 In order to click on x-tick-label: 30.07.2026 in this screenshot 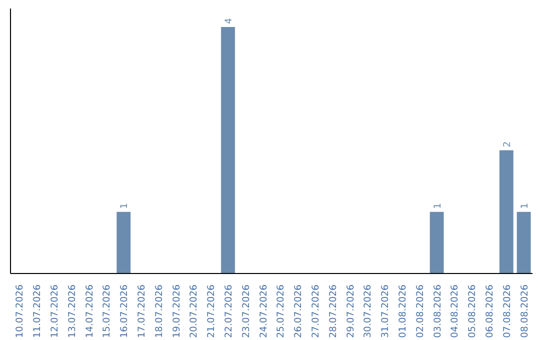, I will do `click(368, 311)`.